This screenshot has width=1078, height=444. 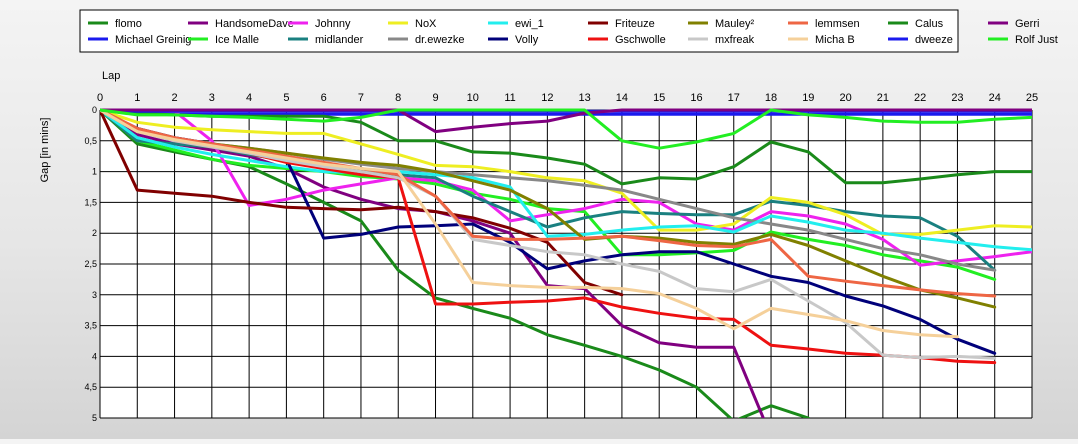 What do you see at coordinates (622, 98) in the screenshot?
I see `x-tick-label: 14` at bounding box center [622, 98].